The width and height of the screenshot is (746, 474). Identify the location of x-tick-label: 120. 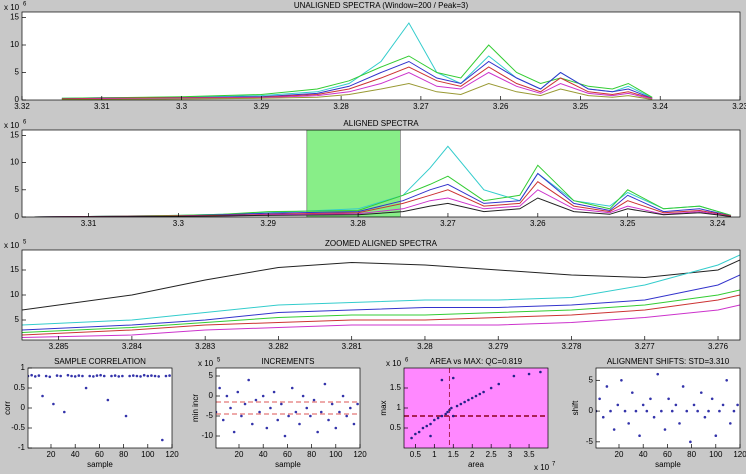
(172, 454).